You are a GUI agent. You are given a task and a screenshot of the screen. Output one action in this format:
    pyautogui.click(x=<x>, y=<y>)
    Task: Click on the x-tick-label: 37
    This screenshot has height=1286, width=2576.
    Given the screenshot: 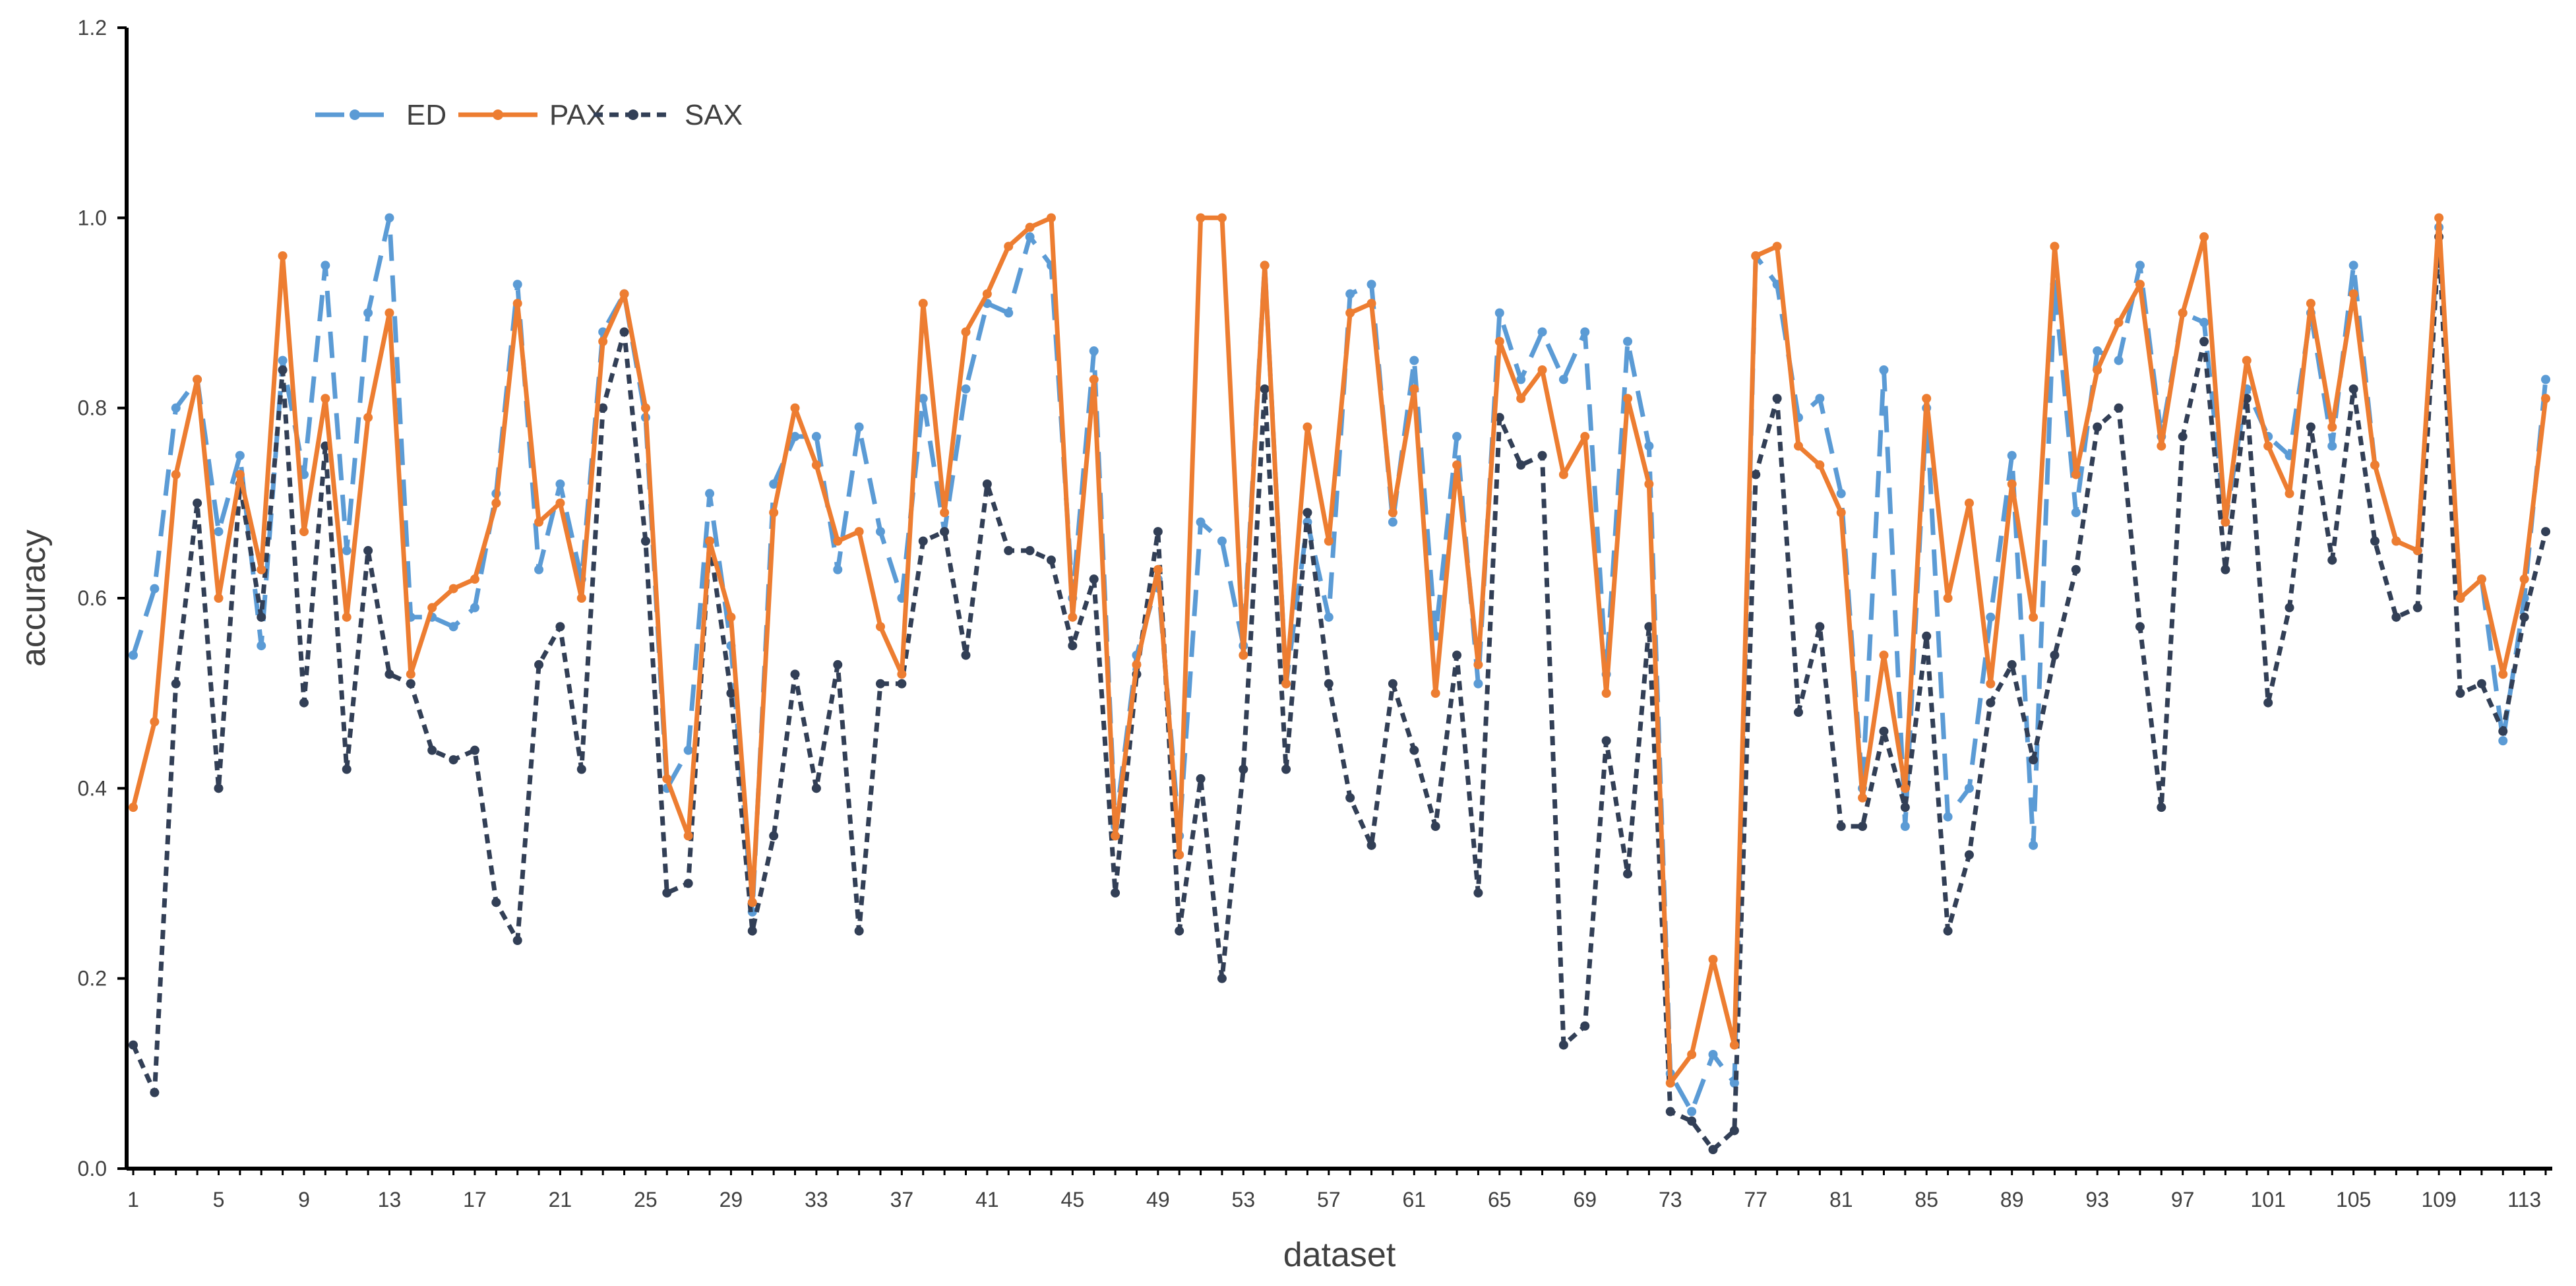 What is the action you would take?
    pyautogui.click(x=902, y=1200)
    